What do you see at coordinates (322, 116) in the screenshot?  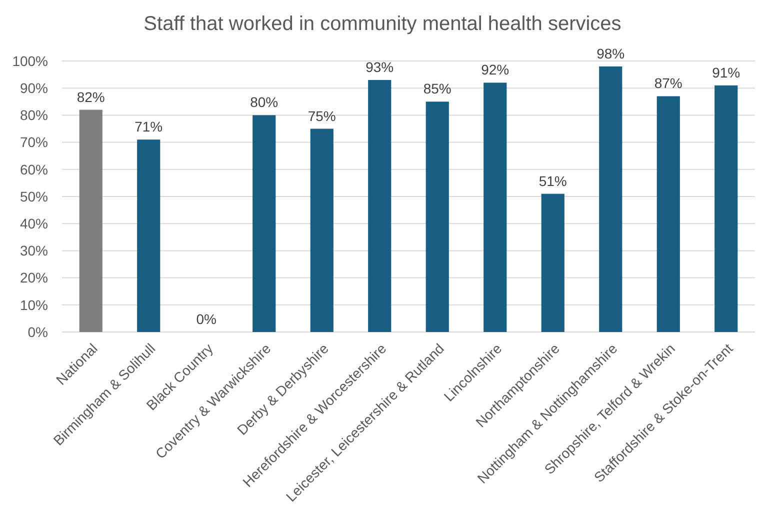 I see `data-label: 75%` at bounding box center [322, 116].